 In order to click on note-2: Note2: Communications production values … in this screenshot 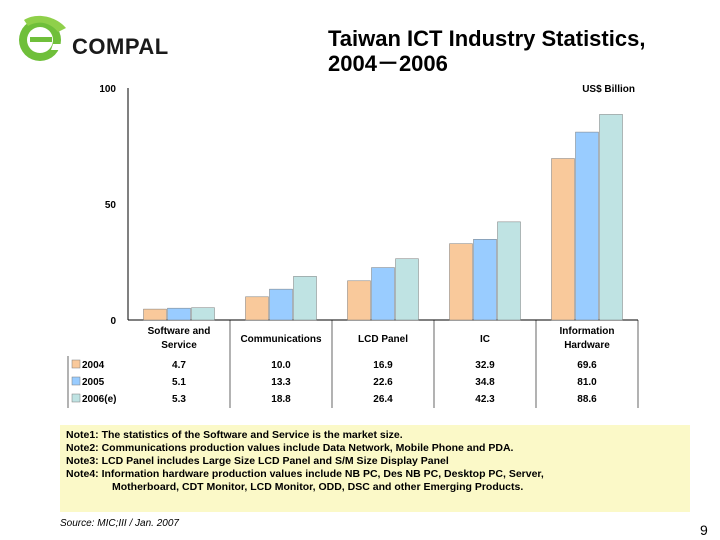, I will do `click(290, 448)`.